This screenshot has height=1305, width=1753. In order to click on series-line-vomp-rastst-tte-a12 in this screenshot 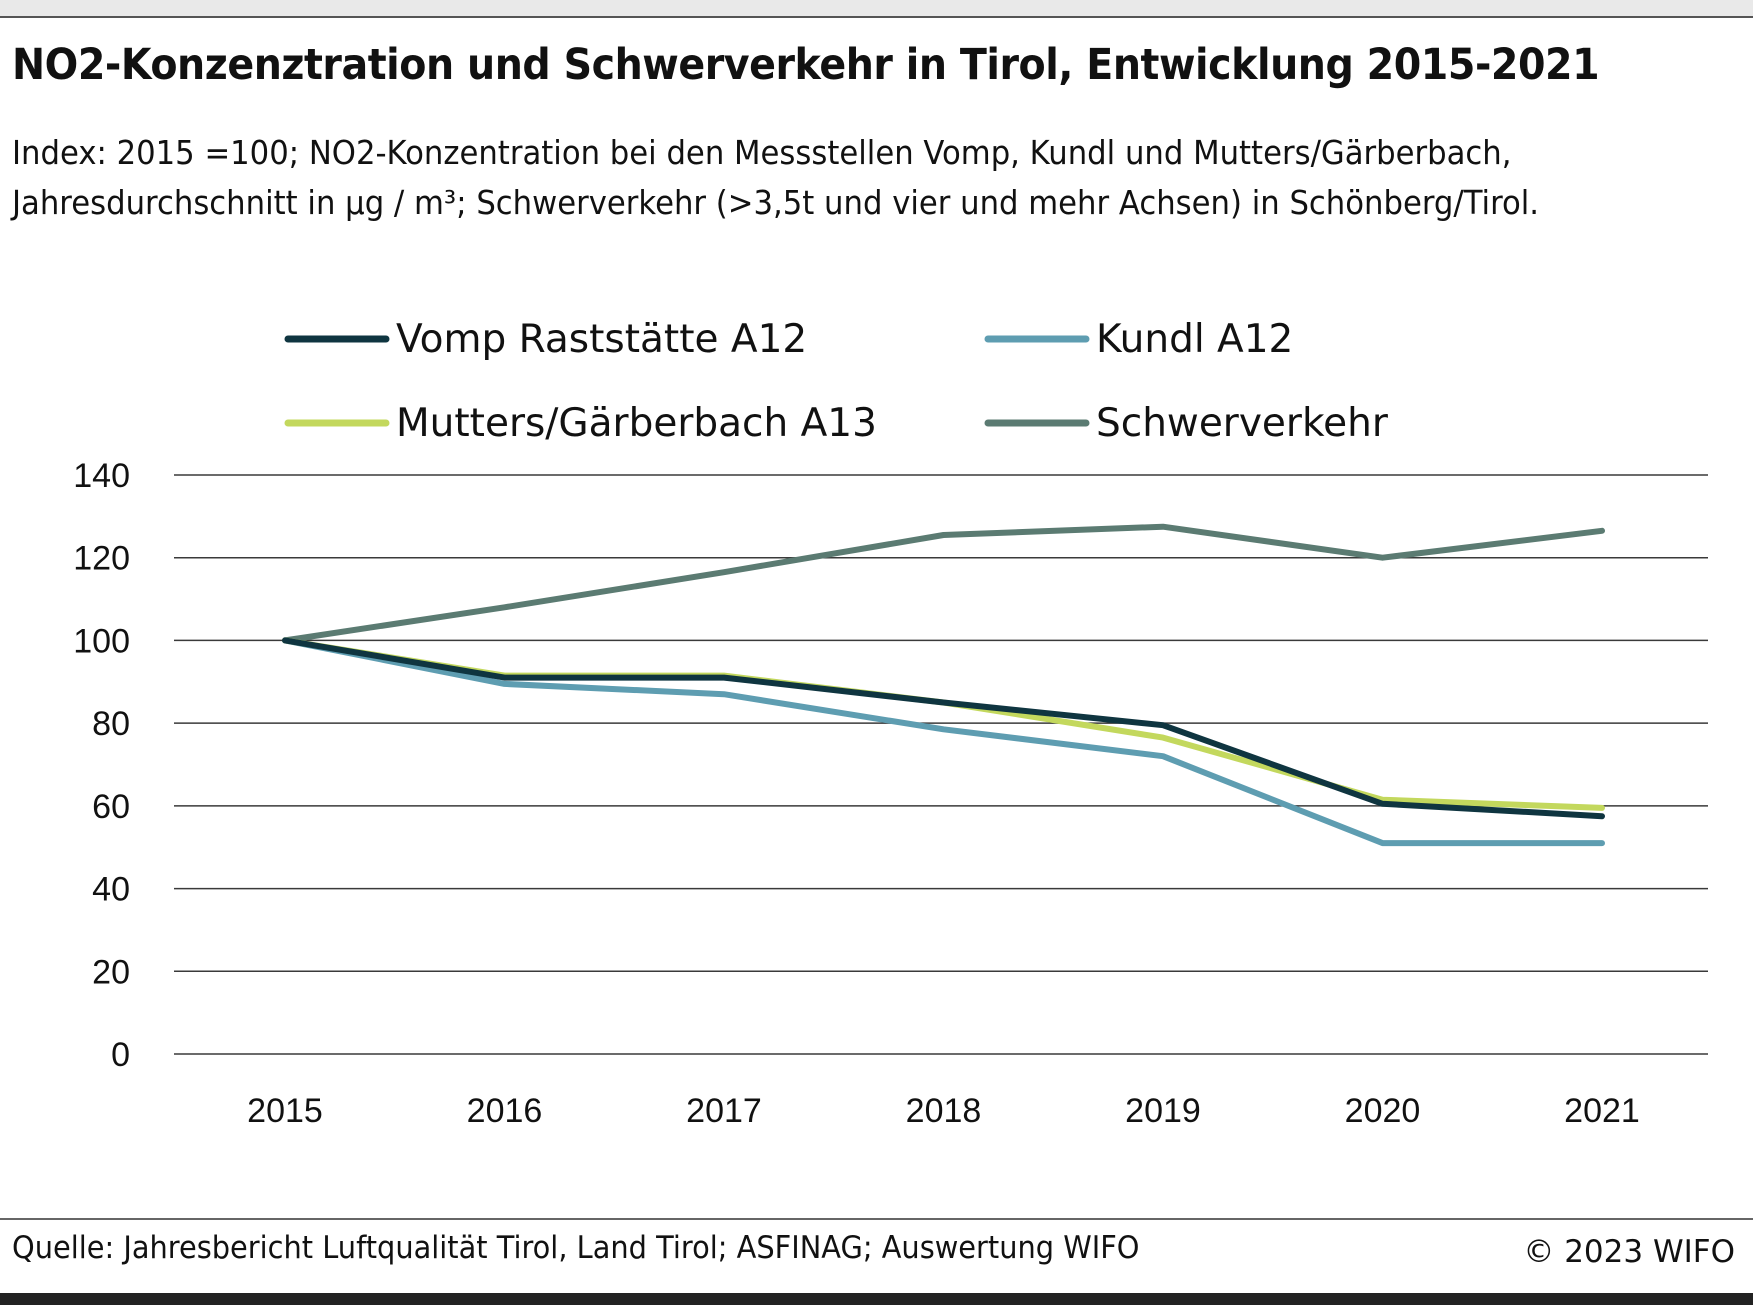, I will do `click(943, 728)`.